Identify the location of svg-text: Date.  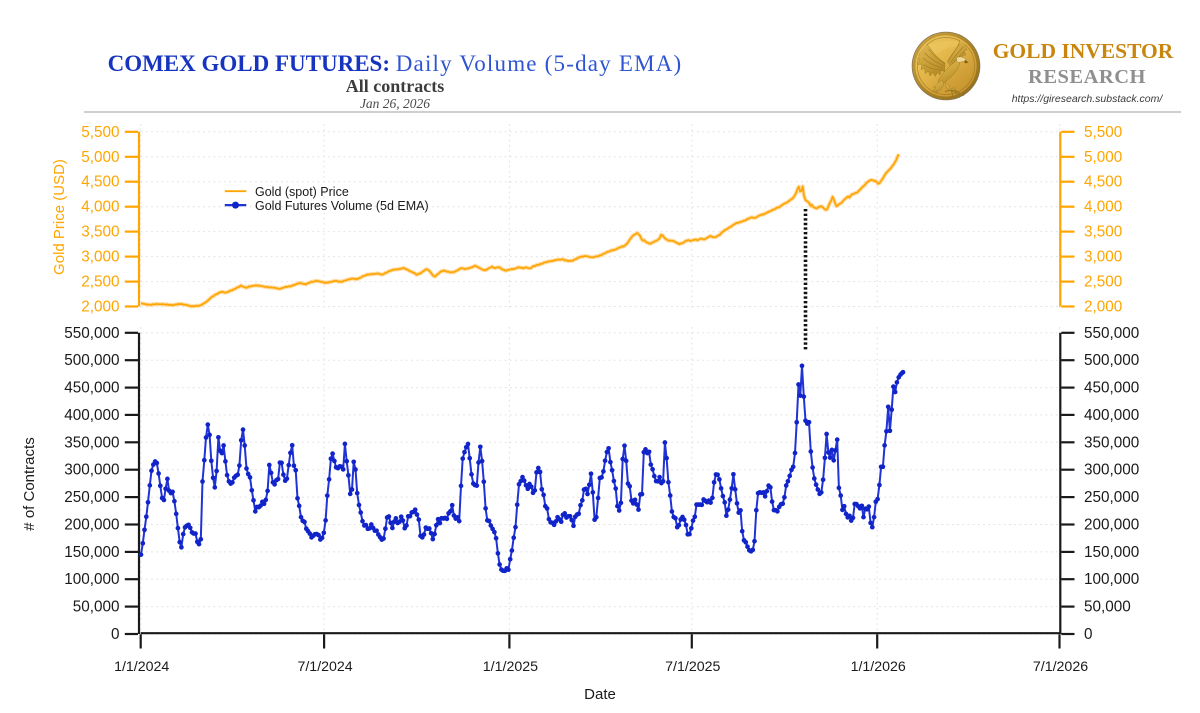
(600, 694).